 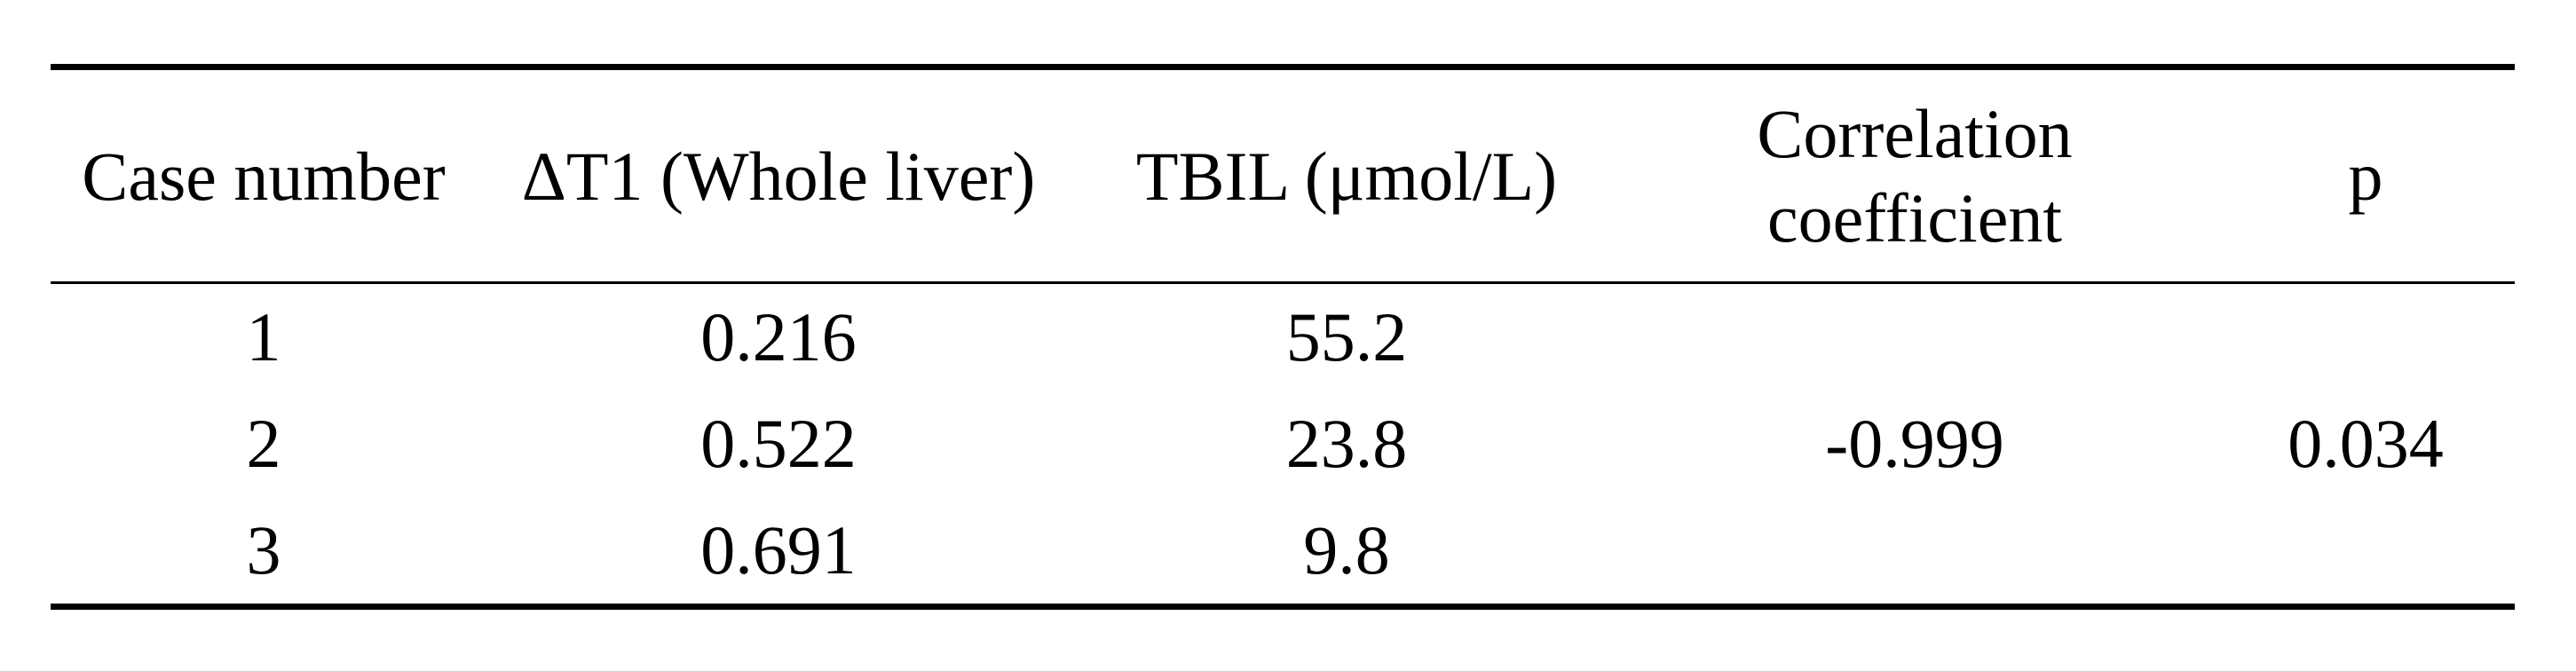 What do you see at coordinates (778, 336) in the screenshot?
I see `cell-delta-t1: 0.216` at bounding box center [778, 336].